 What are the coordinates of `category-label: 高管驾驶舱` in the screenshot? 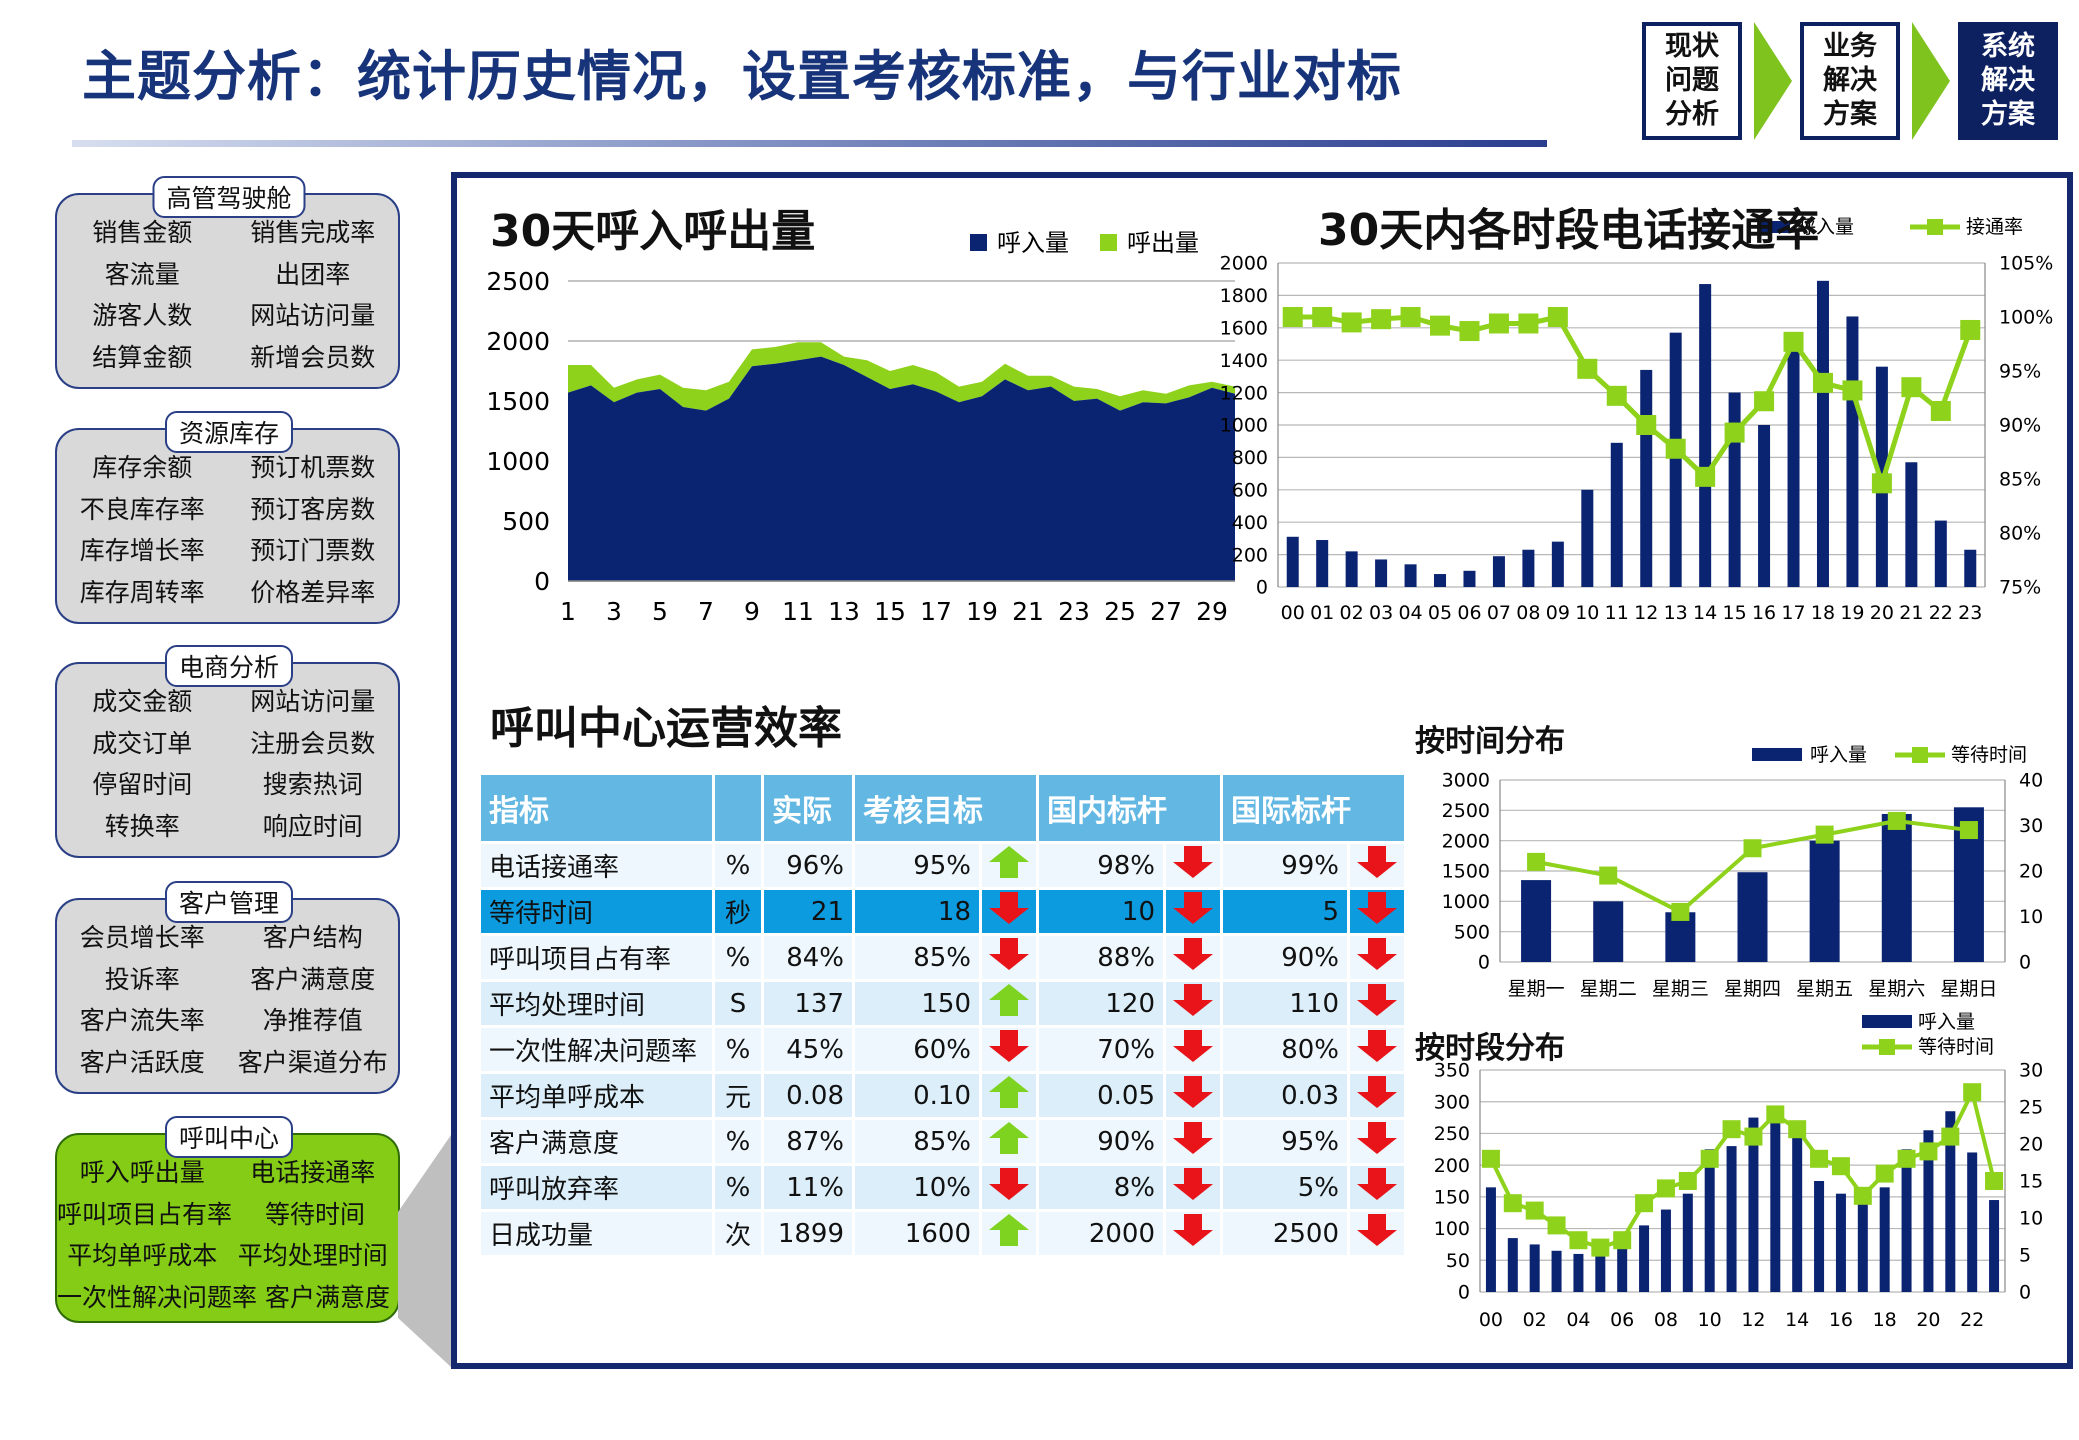 It's located at (229, 197).